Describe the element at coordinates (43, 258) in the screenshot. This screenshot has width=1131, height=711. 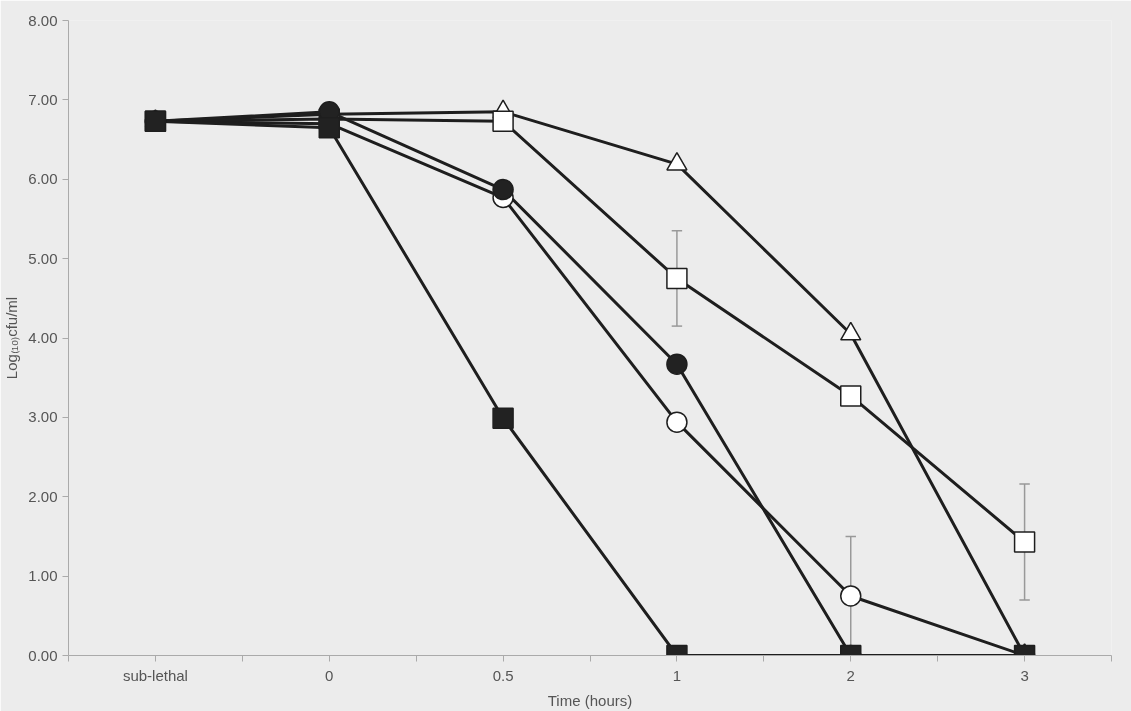
I see `y-tick-label: 5.00` at that location.